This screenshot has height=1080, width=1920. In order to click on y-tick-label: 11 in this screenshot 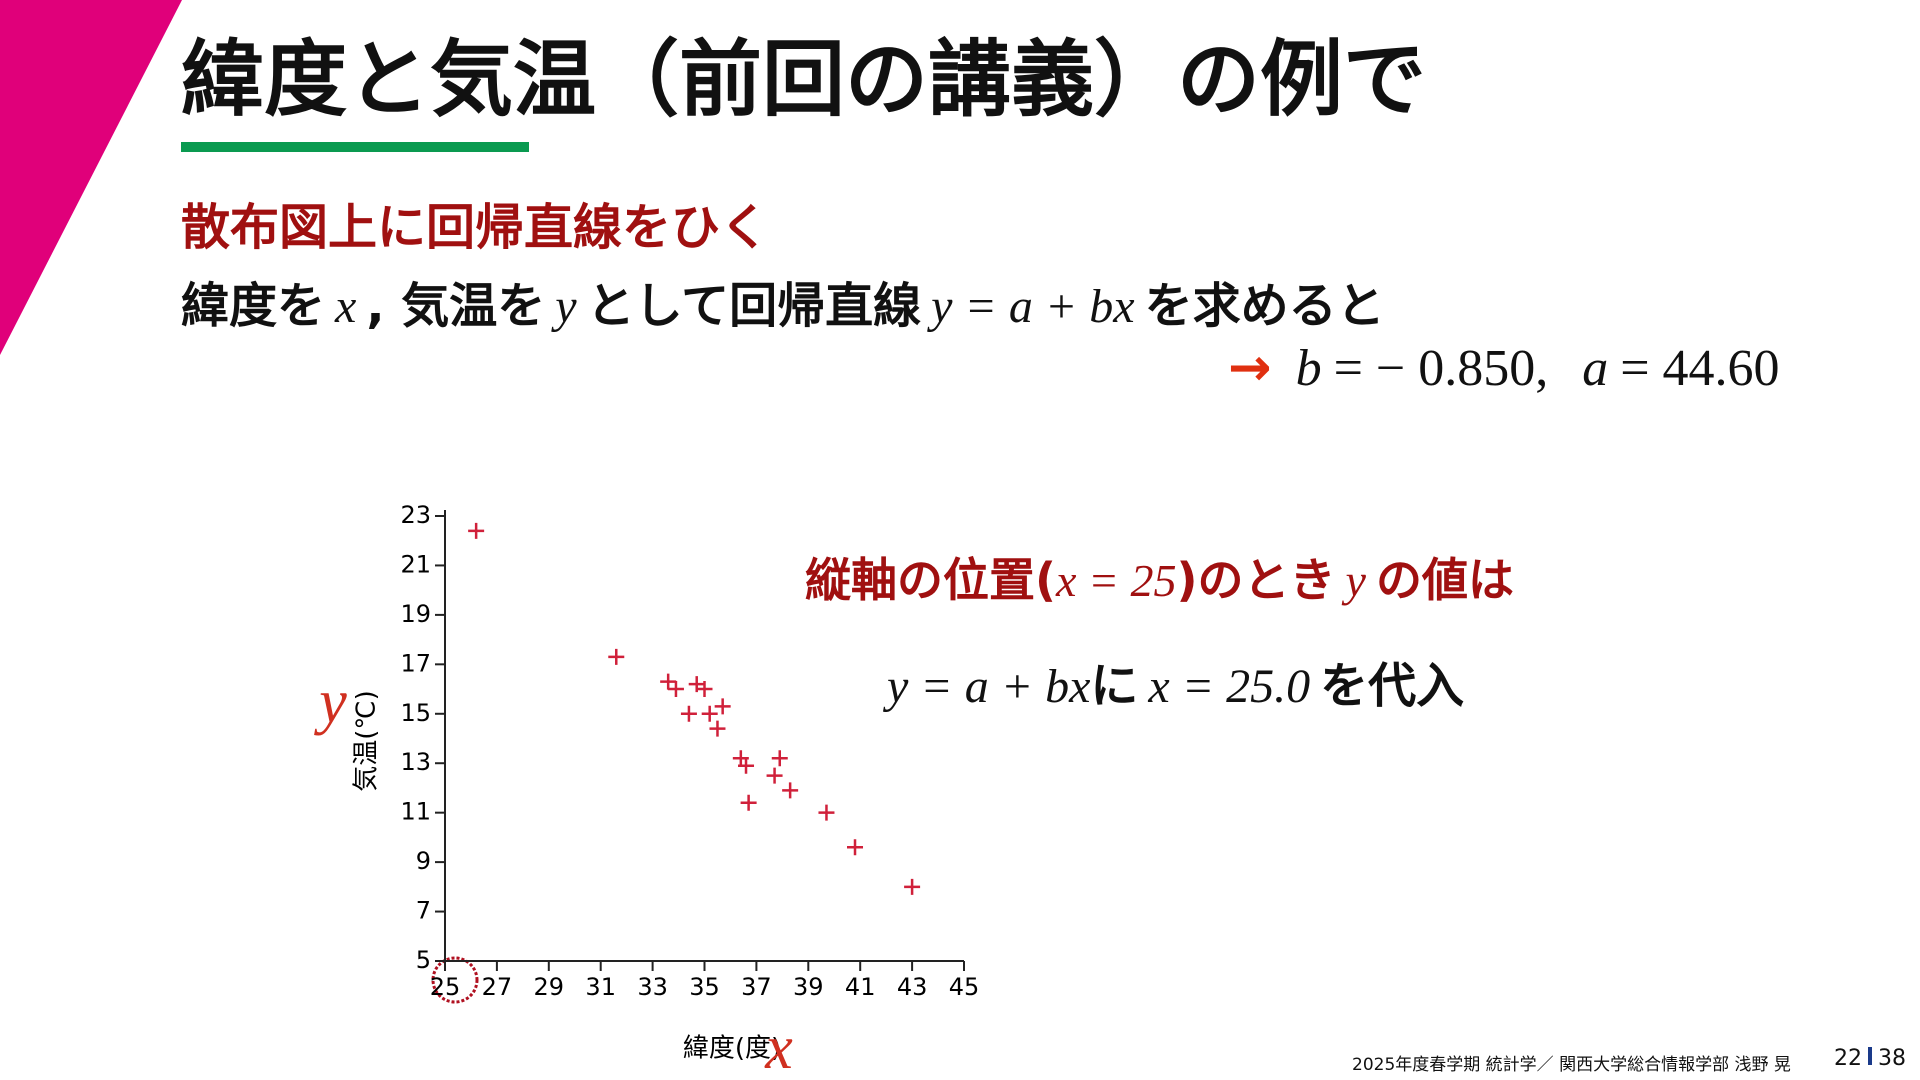, I will do `click(415, 812)`.